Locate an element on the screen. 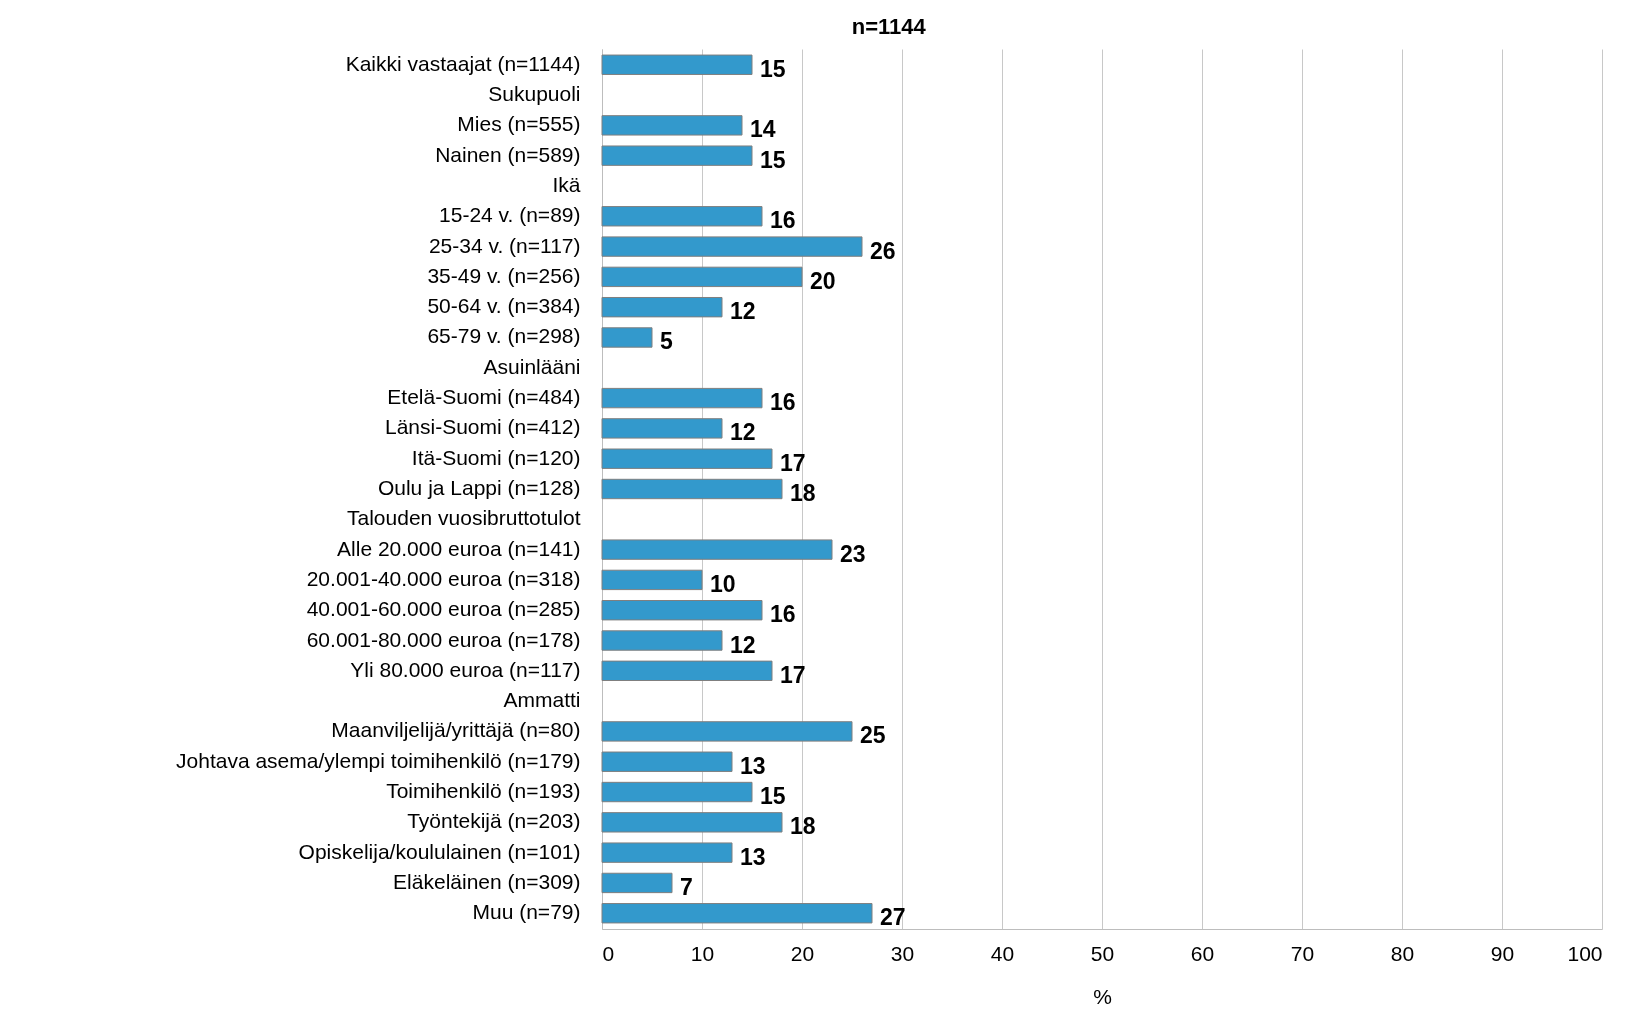 This screenshot has height=1026, width=1633. y-tick-label: 50-64 v. (n=384) is located at coordinates (504, 306).